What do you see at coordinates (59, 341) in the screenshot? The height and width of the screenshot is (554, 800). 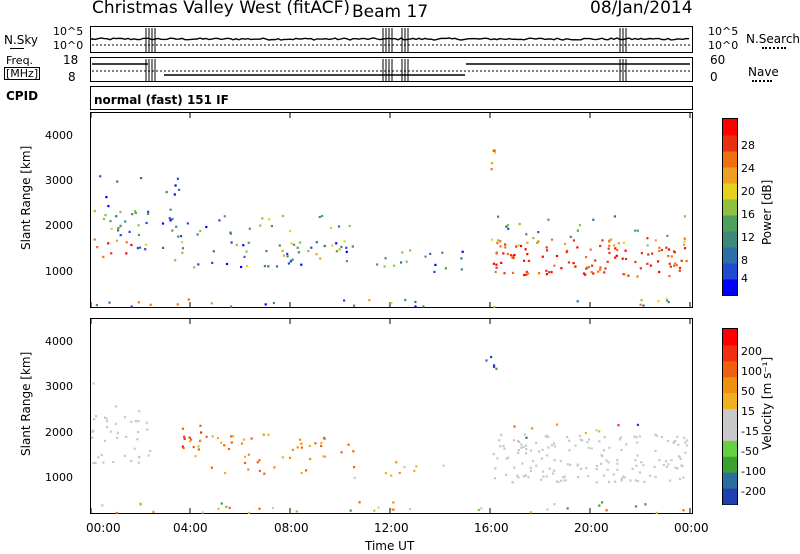 I see `velocity-ytick-4000: 4000` at bounding box center [59, 341].